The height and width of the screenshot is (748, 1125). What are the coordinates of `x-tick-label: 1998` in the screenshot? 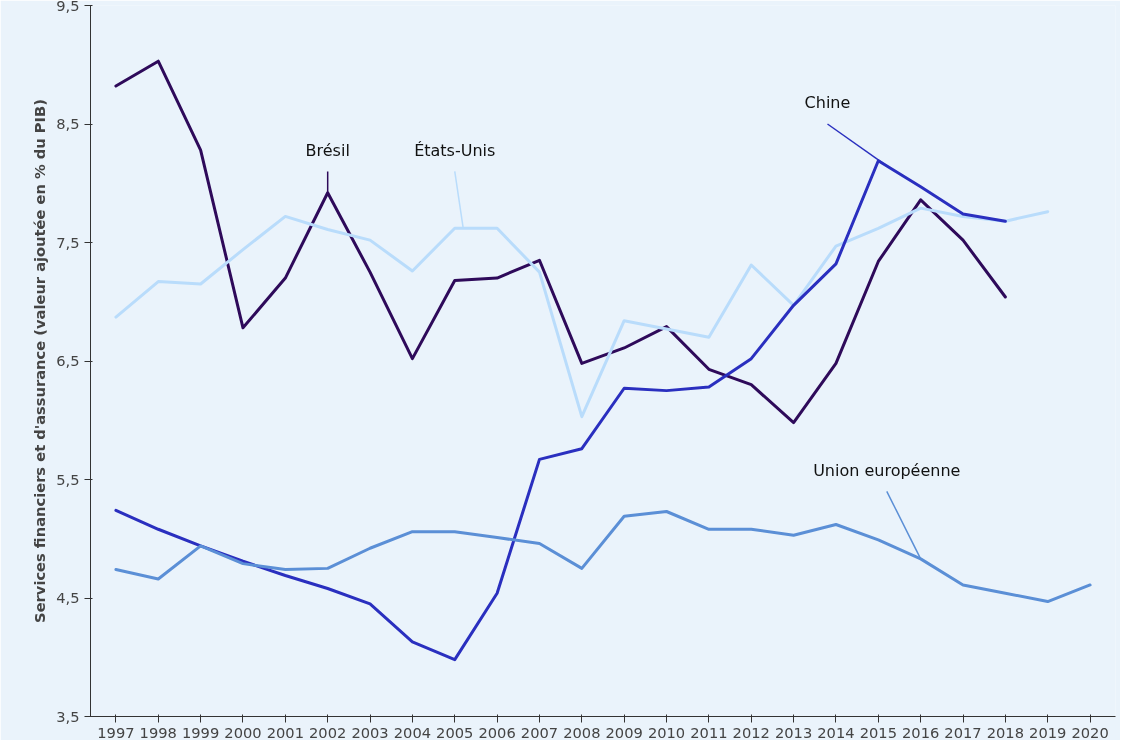 It's located at (158, 732).